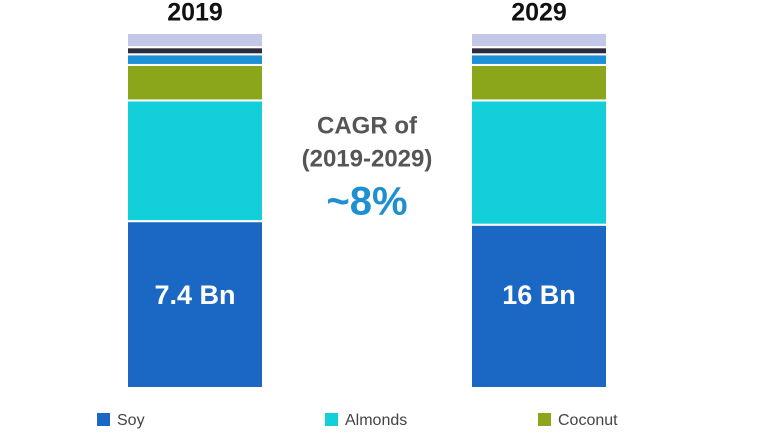  What do you see at coordinates (366, 202) in the screenshot?
I see `annotation: ~8%` at bounding box center [366, 202].